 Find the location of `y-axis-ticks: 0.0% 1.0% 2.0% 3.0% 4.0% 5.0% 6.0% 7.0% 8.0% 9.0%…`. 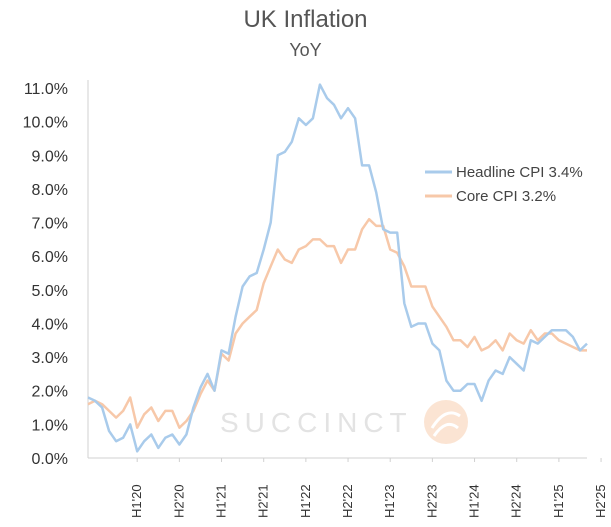

y-axis-ticks: 0.0% 1.0% 2.0% 3.0% 4.0% 5.0% 6.0% 7.0% 8.0% 9.0%… is located at coordinates (45, 274).